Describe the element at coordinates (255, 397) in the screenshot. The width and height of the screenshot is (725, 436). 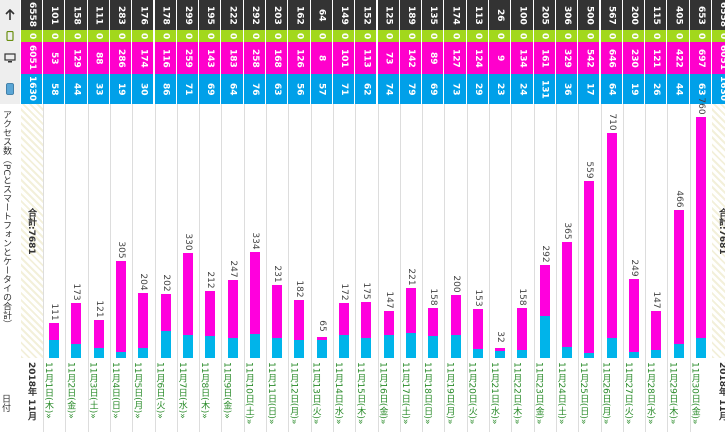
I see `date-link: 11月10日(土)»` at that location.